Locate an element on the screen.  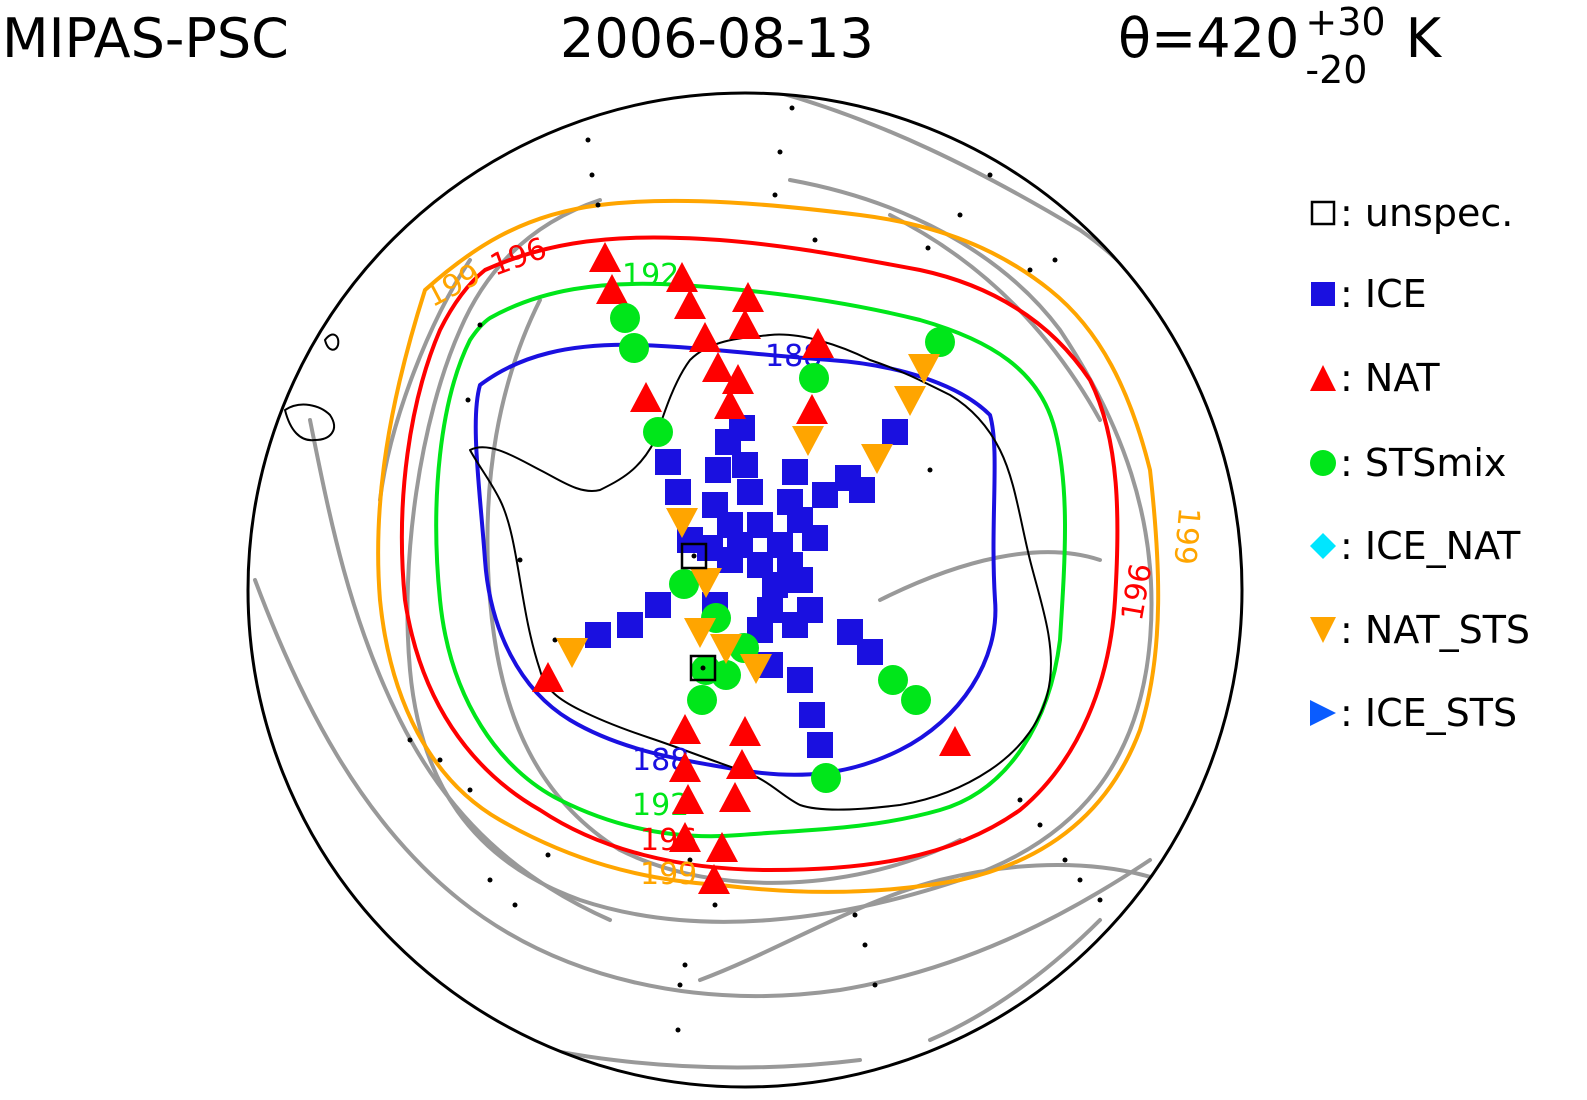
legend-label: ICE_NAT is located at coordinates (1442, 546).